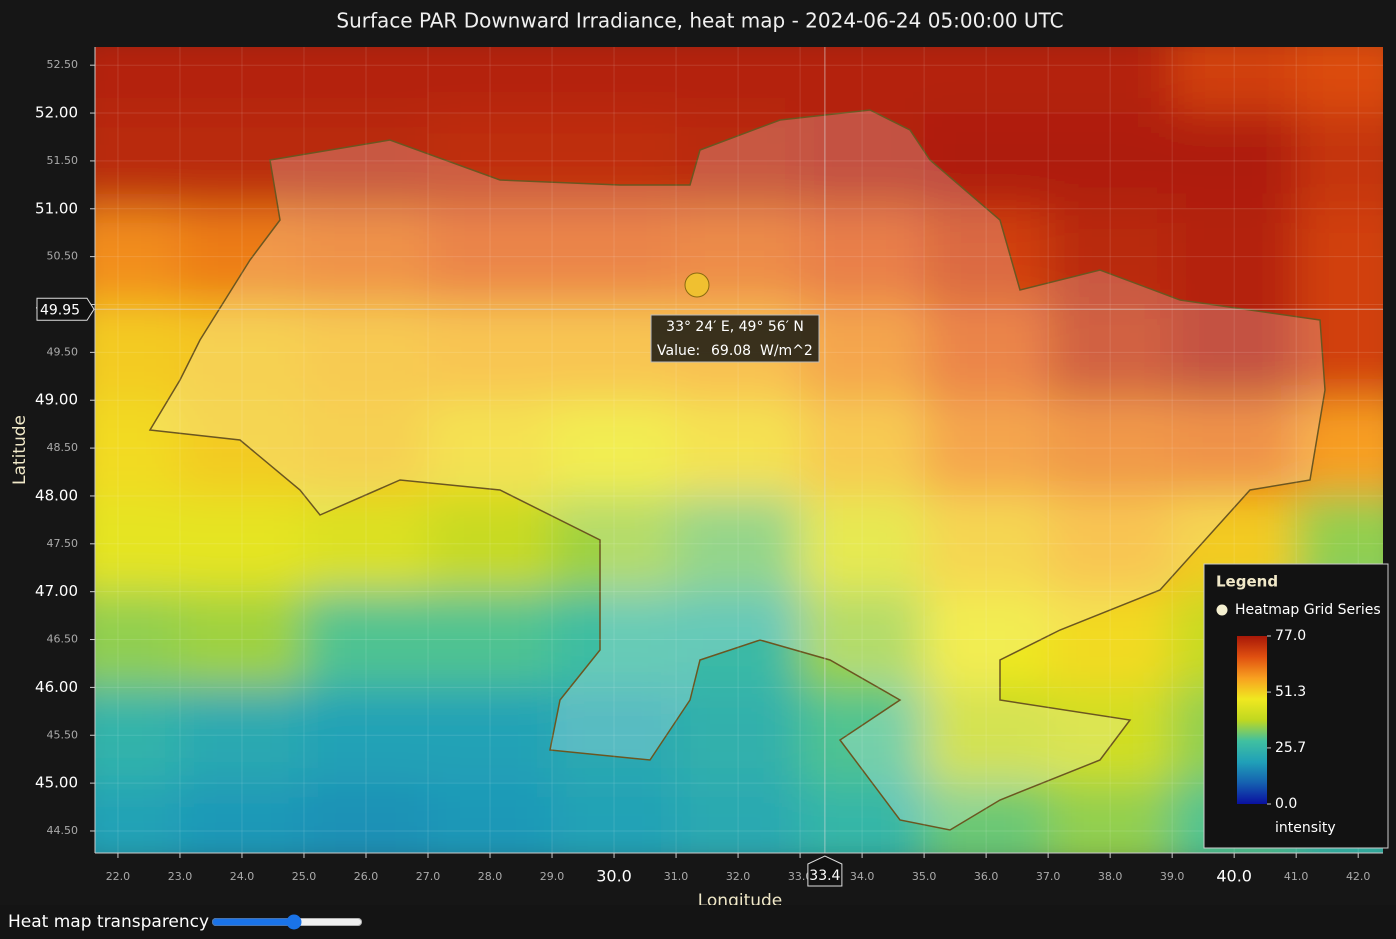 Image resolution: width=1396 pixels, height=939 pixels. I want to click on tooltip-label: Value:, so click(678, 351).